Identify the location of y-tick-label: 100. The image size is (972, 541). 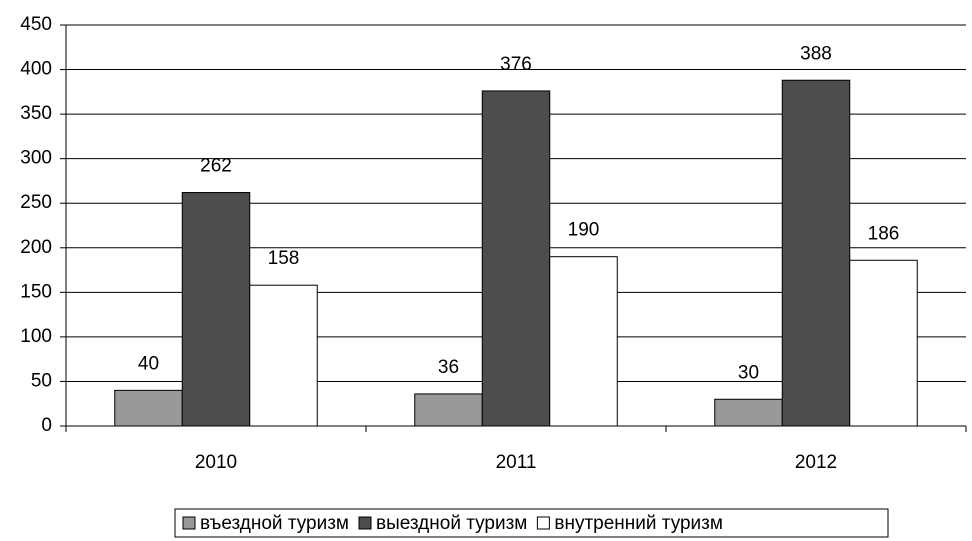
(36, 336).